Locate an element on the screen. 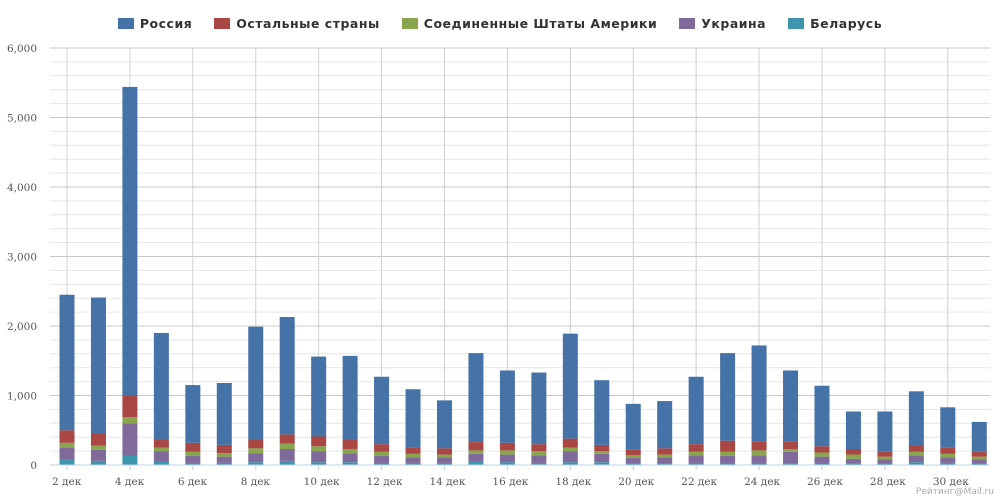 The height and width of the screenshot is (500, 1000). legend-item: Россия is located at coordinates (154, 23).